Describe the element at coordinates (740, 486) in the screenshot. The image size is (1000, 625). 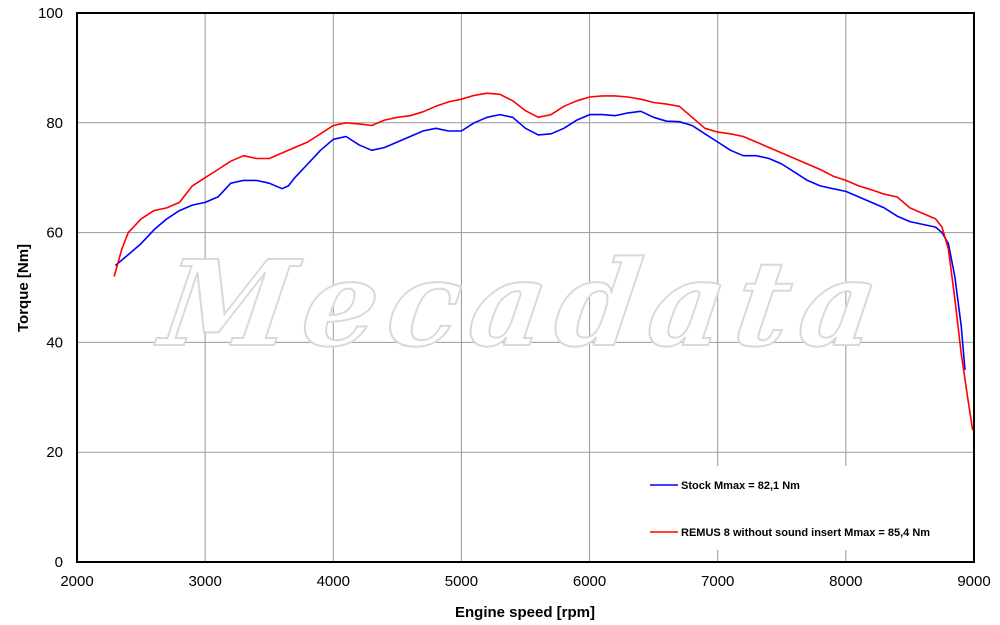
I see `legend-label-0: Stock Mmax = 82,1 Nm` at that location.